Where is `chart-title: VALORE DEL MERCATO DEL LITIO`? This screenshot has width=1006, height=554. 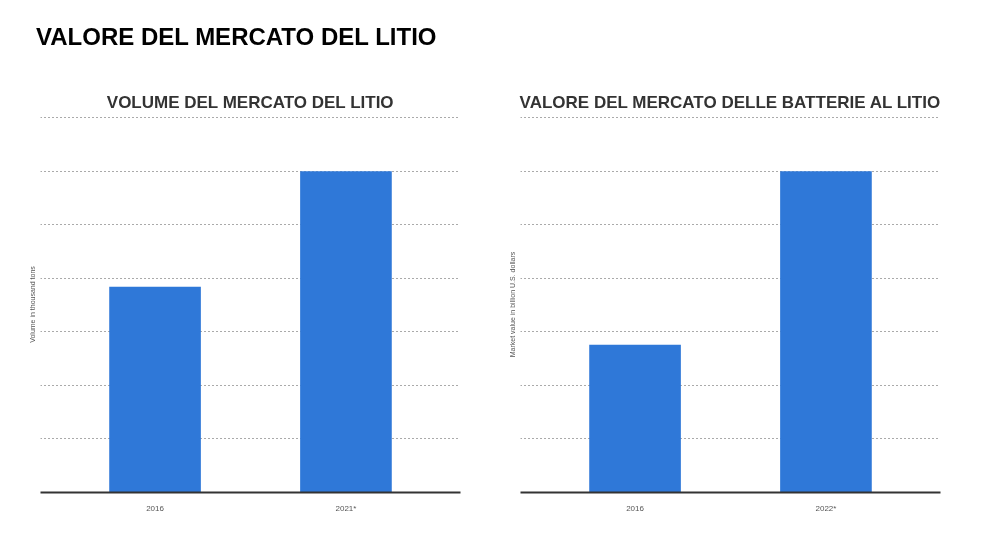
chart-title: VALORE DEL MERCATO DEL LITIO is located at coordinates (236, 37).